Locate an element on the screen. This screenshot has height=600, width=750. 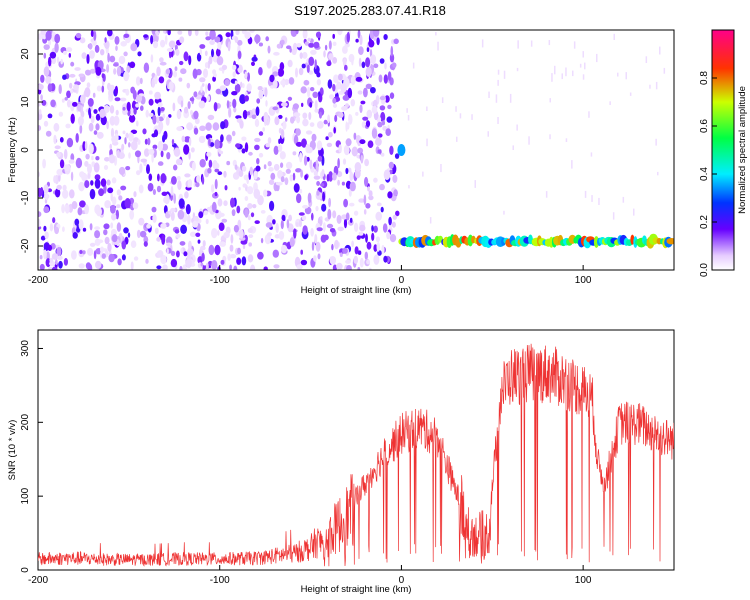
y-tick-label: 10 is located at coordinates (25, 102).